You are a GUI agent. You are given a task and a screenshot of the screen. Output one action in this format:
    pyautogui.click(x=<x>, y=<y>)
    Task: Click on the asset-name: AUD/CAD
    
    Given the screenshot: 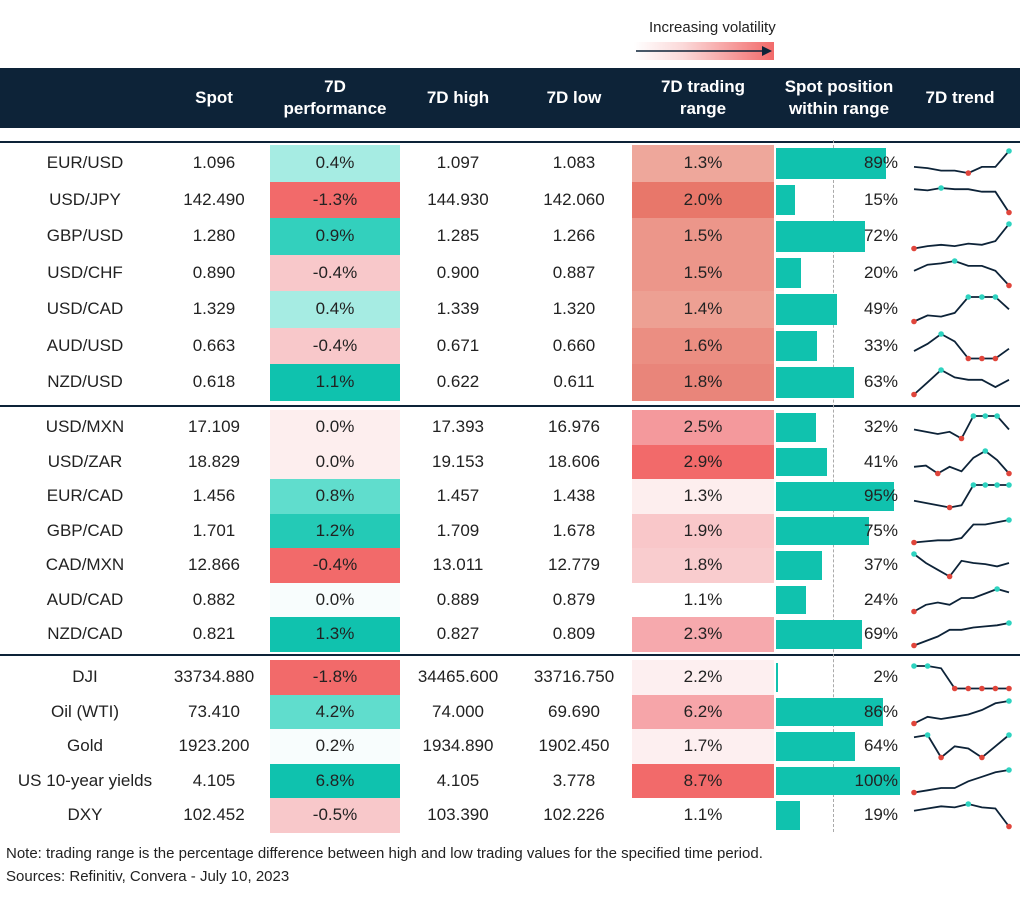 What is the action you would take?
    pyautogui.click(x=85, y=599)
    